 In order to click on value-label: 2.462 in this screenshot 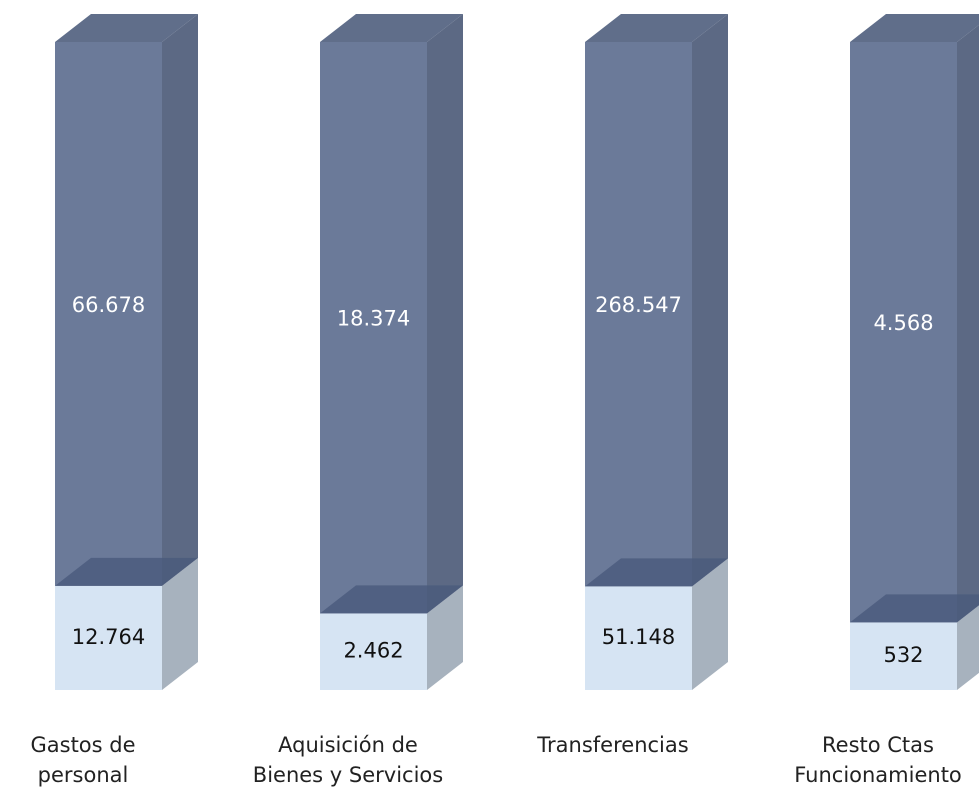, I will do `click(373, 651)`.